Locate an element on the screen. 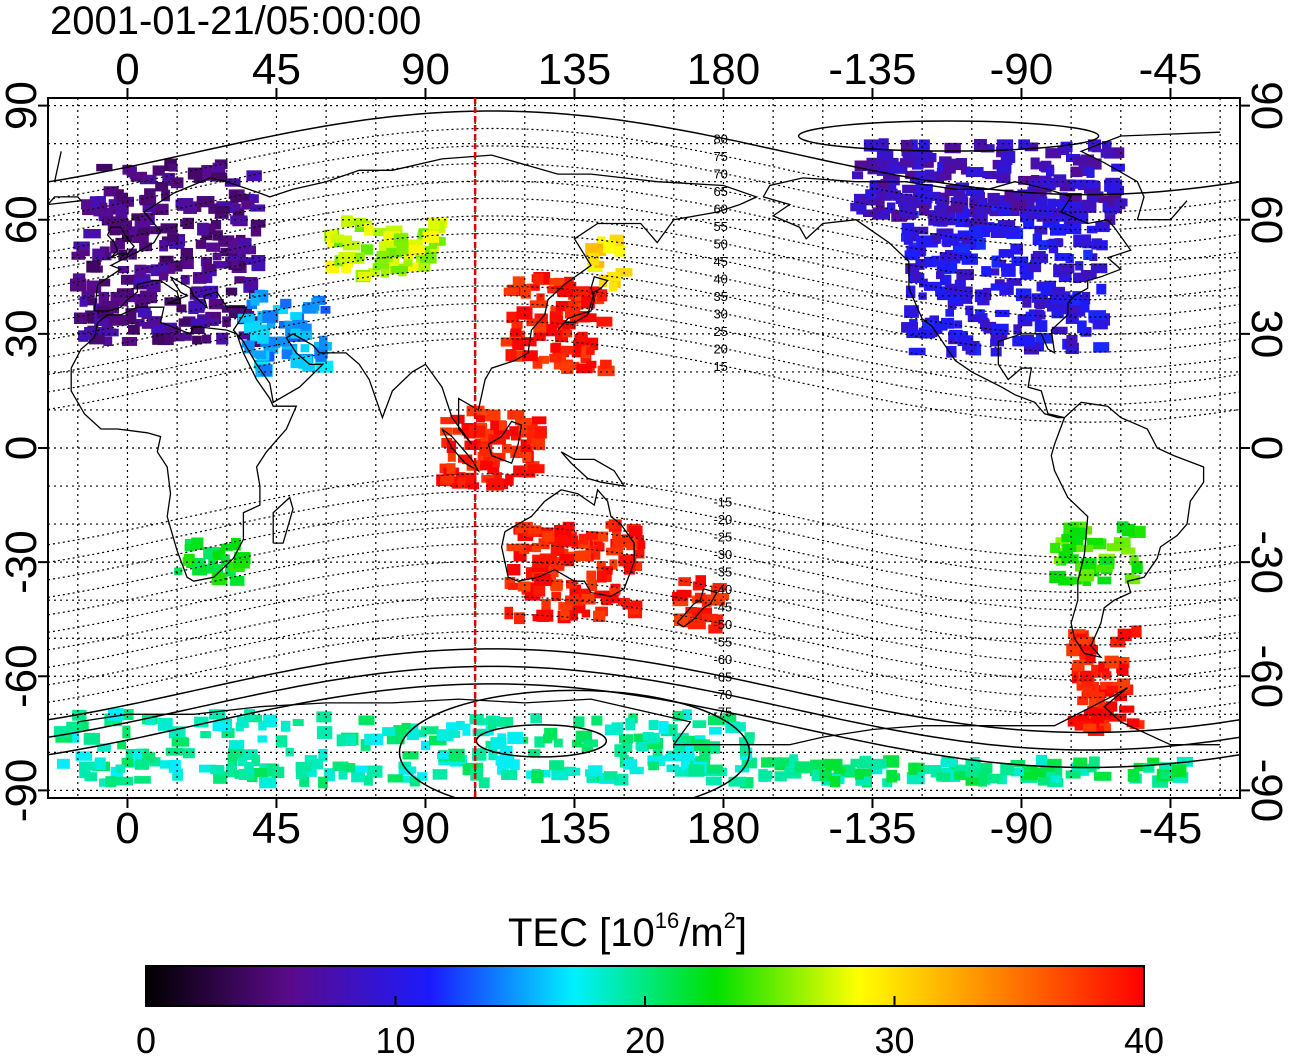 The width and height of the screenshot is (1292, 1062). lon-label-top: -90 is located at coordinates (1022, 69).